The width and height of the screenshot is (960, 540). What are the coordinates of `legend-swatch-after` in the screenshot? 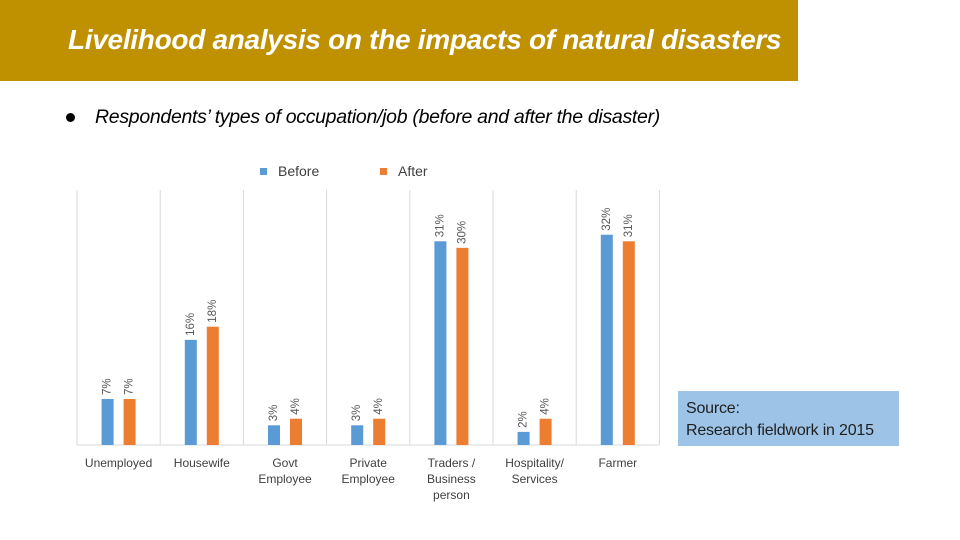 It's located at (383, 171).